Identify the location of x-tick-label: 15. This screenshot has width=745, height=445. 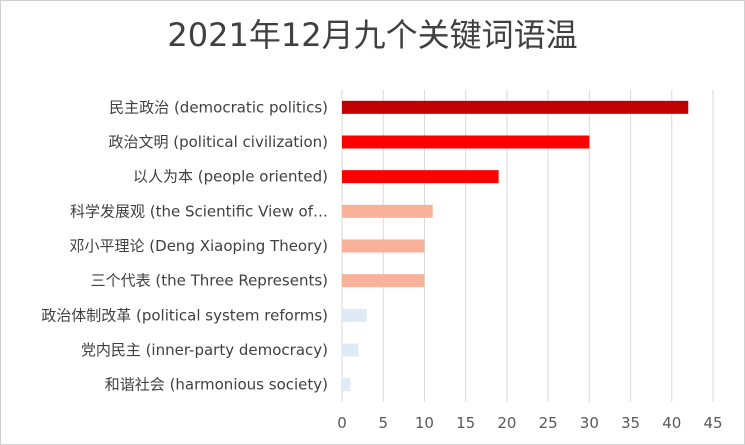
(465, 423).